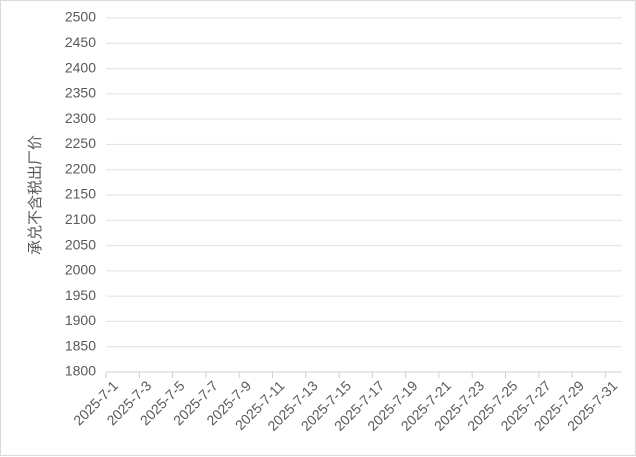 The width and height of the screenshot is (636, 457). Describe the element at coordinates (80, 67) in the screenshot. I see `y-tick-label: 2400` at that location.